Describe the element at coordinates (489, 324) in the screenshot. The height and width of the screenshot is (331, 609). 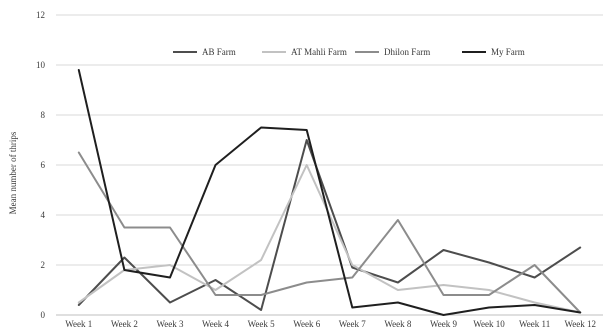
I see `x-tick-label: Week 10` at that location.